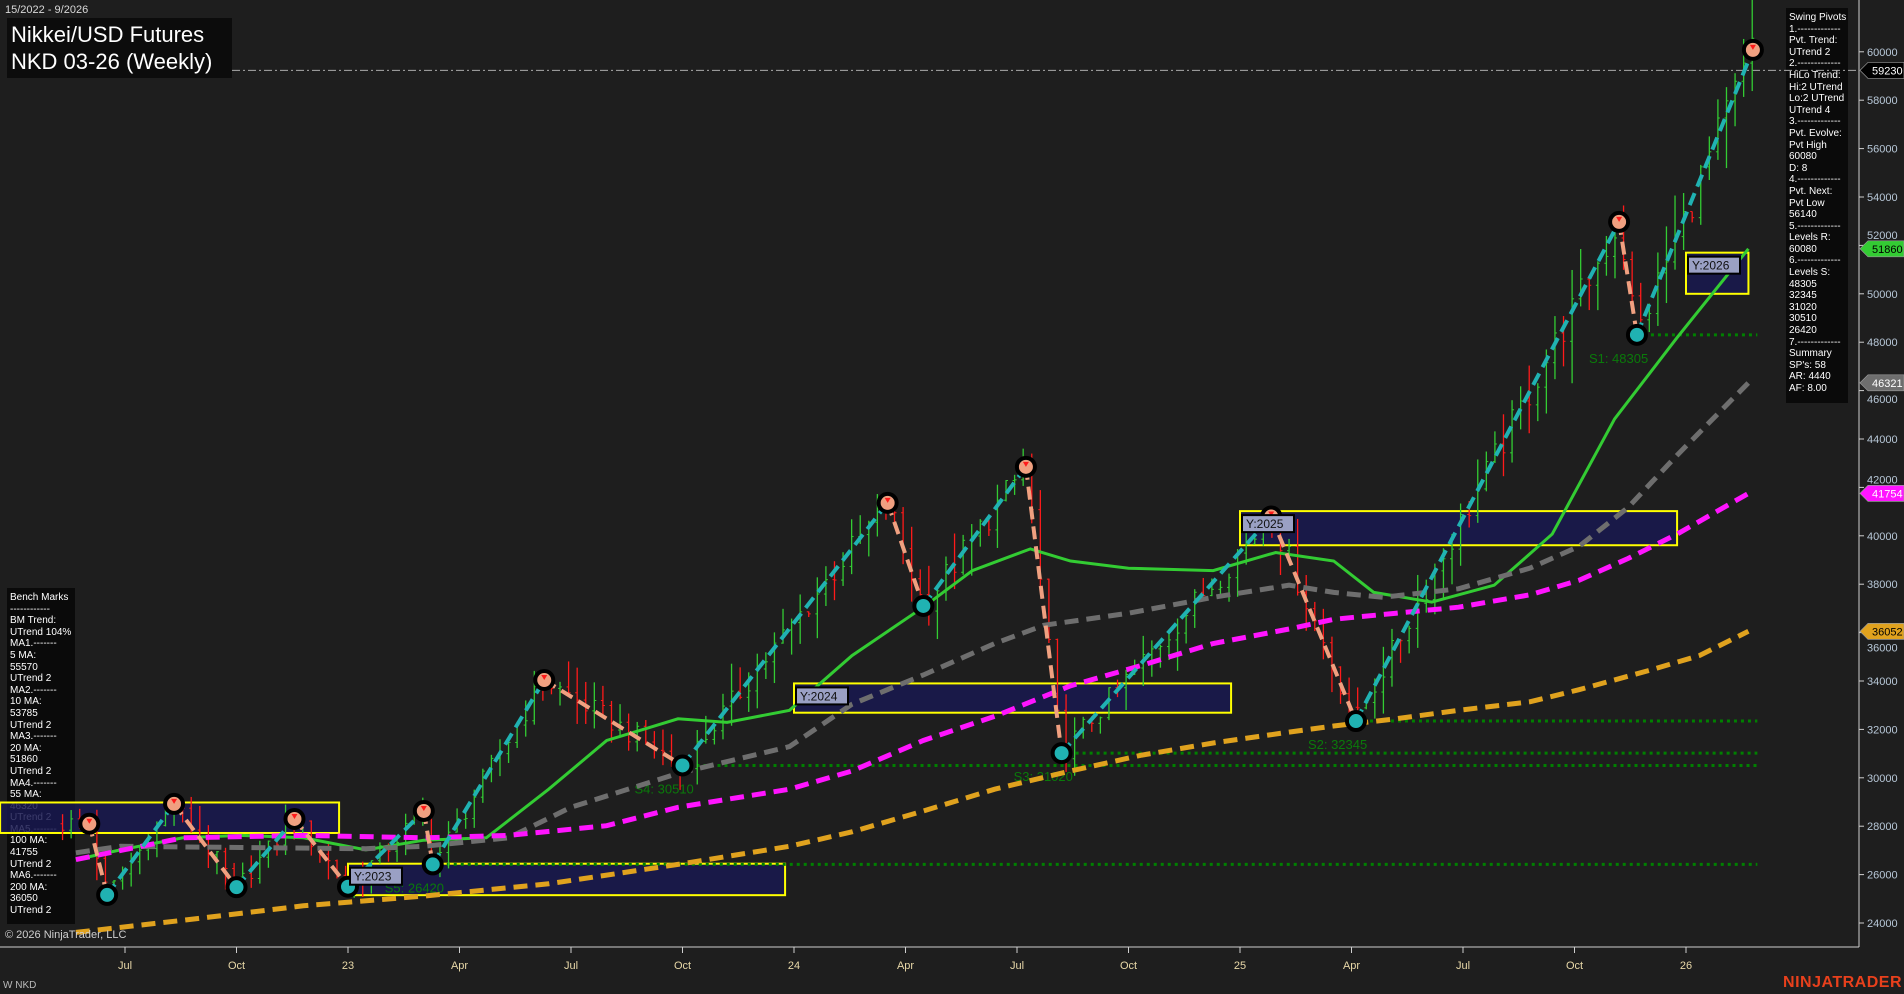 The height and width of the screenshot is (994, 1904). Describe the element at coordinates (1818, 17) in the screenshot. I see `swing-line: Swing Pivots` at that location.